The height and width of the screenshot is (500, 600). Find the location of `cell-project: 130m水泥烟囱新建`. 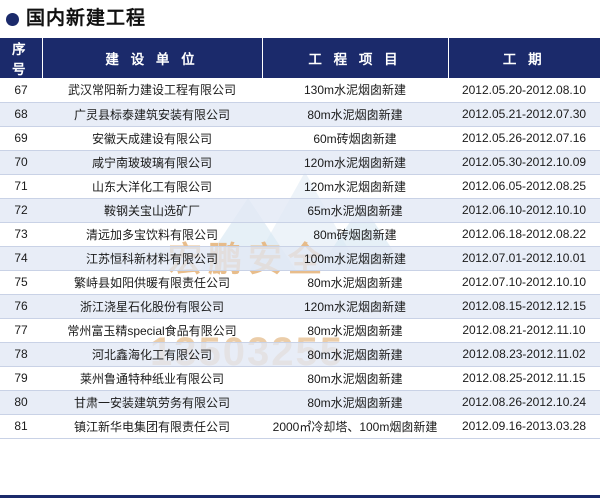

cell-project: 130m水泥烟囱新建 is located at coordinates (355, 90).